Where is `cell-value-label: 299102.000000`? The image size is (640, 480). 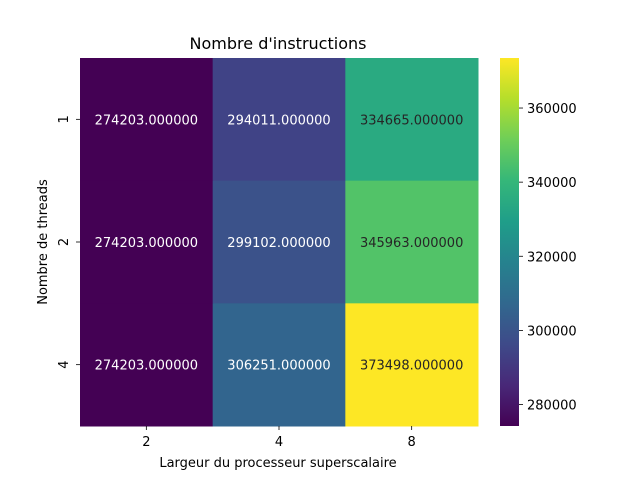 cell-value-label: 299102.000000 is located at coordinates (278, 243).